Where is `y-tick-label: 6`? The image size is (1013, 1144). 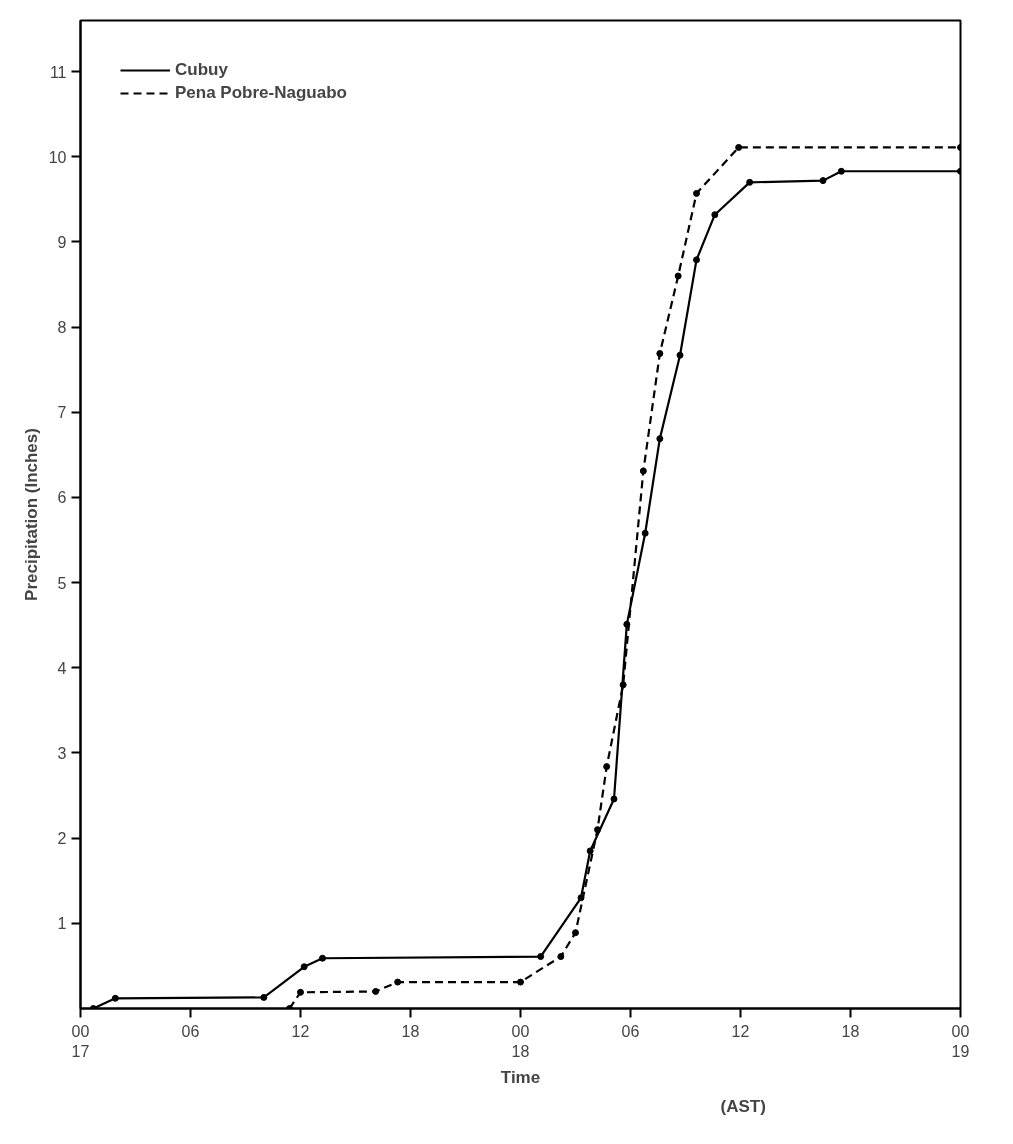
y-tick-label: 6 is located at coordinates (62, 498).